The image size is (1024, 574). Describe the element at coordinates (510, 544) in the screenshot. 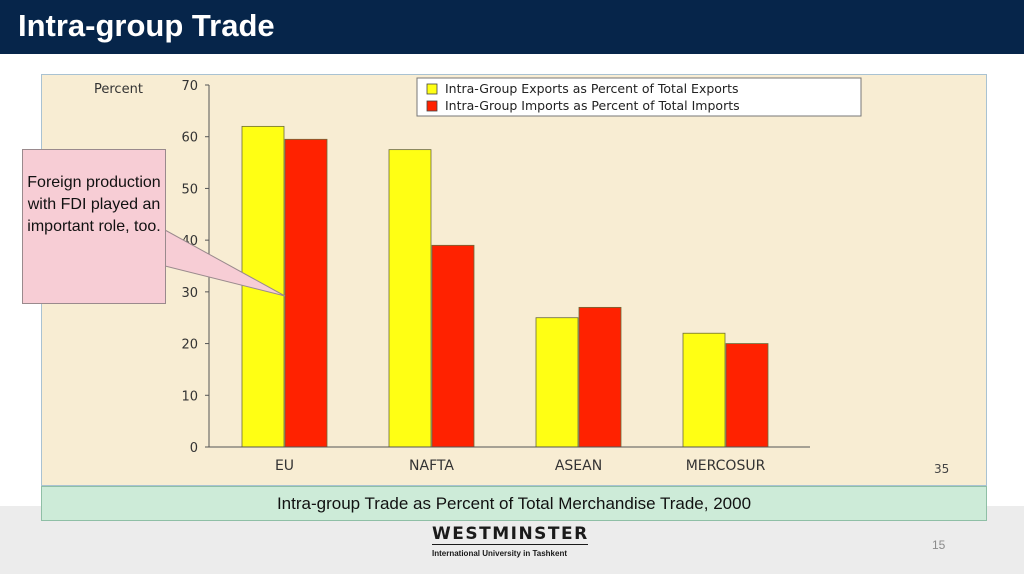

I see `logo-divider` at that location.